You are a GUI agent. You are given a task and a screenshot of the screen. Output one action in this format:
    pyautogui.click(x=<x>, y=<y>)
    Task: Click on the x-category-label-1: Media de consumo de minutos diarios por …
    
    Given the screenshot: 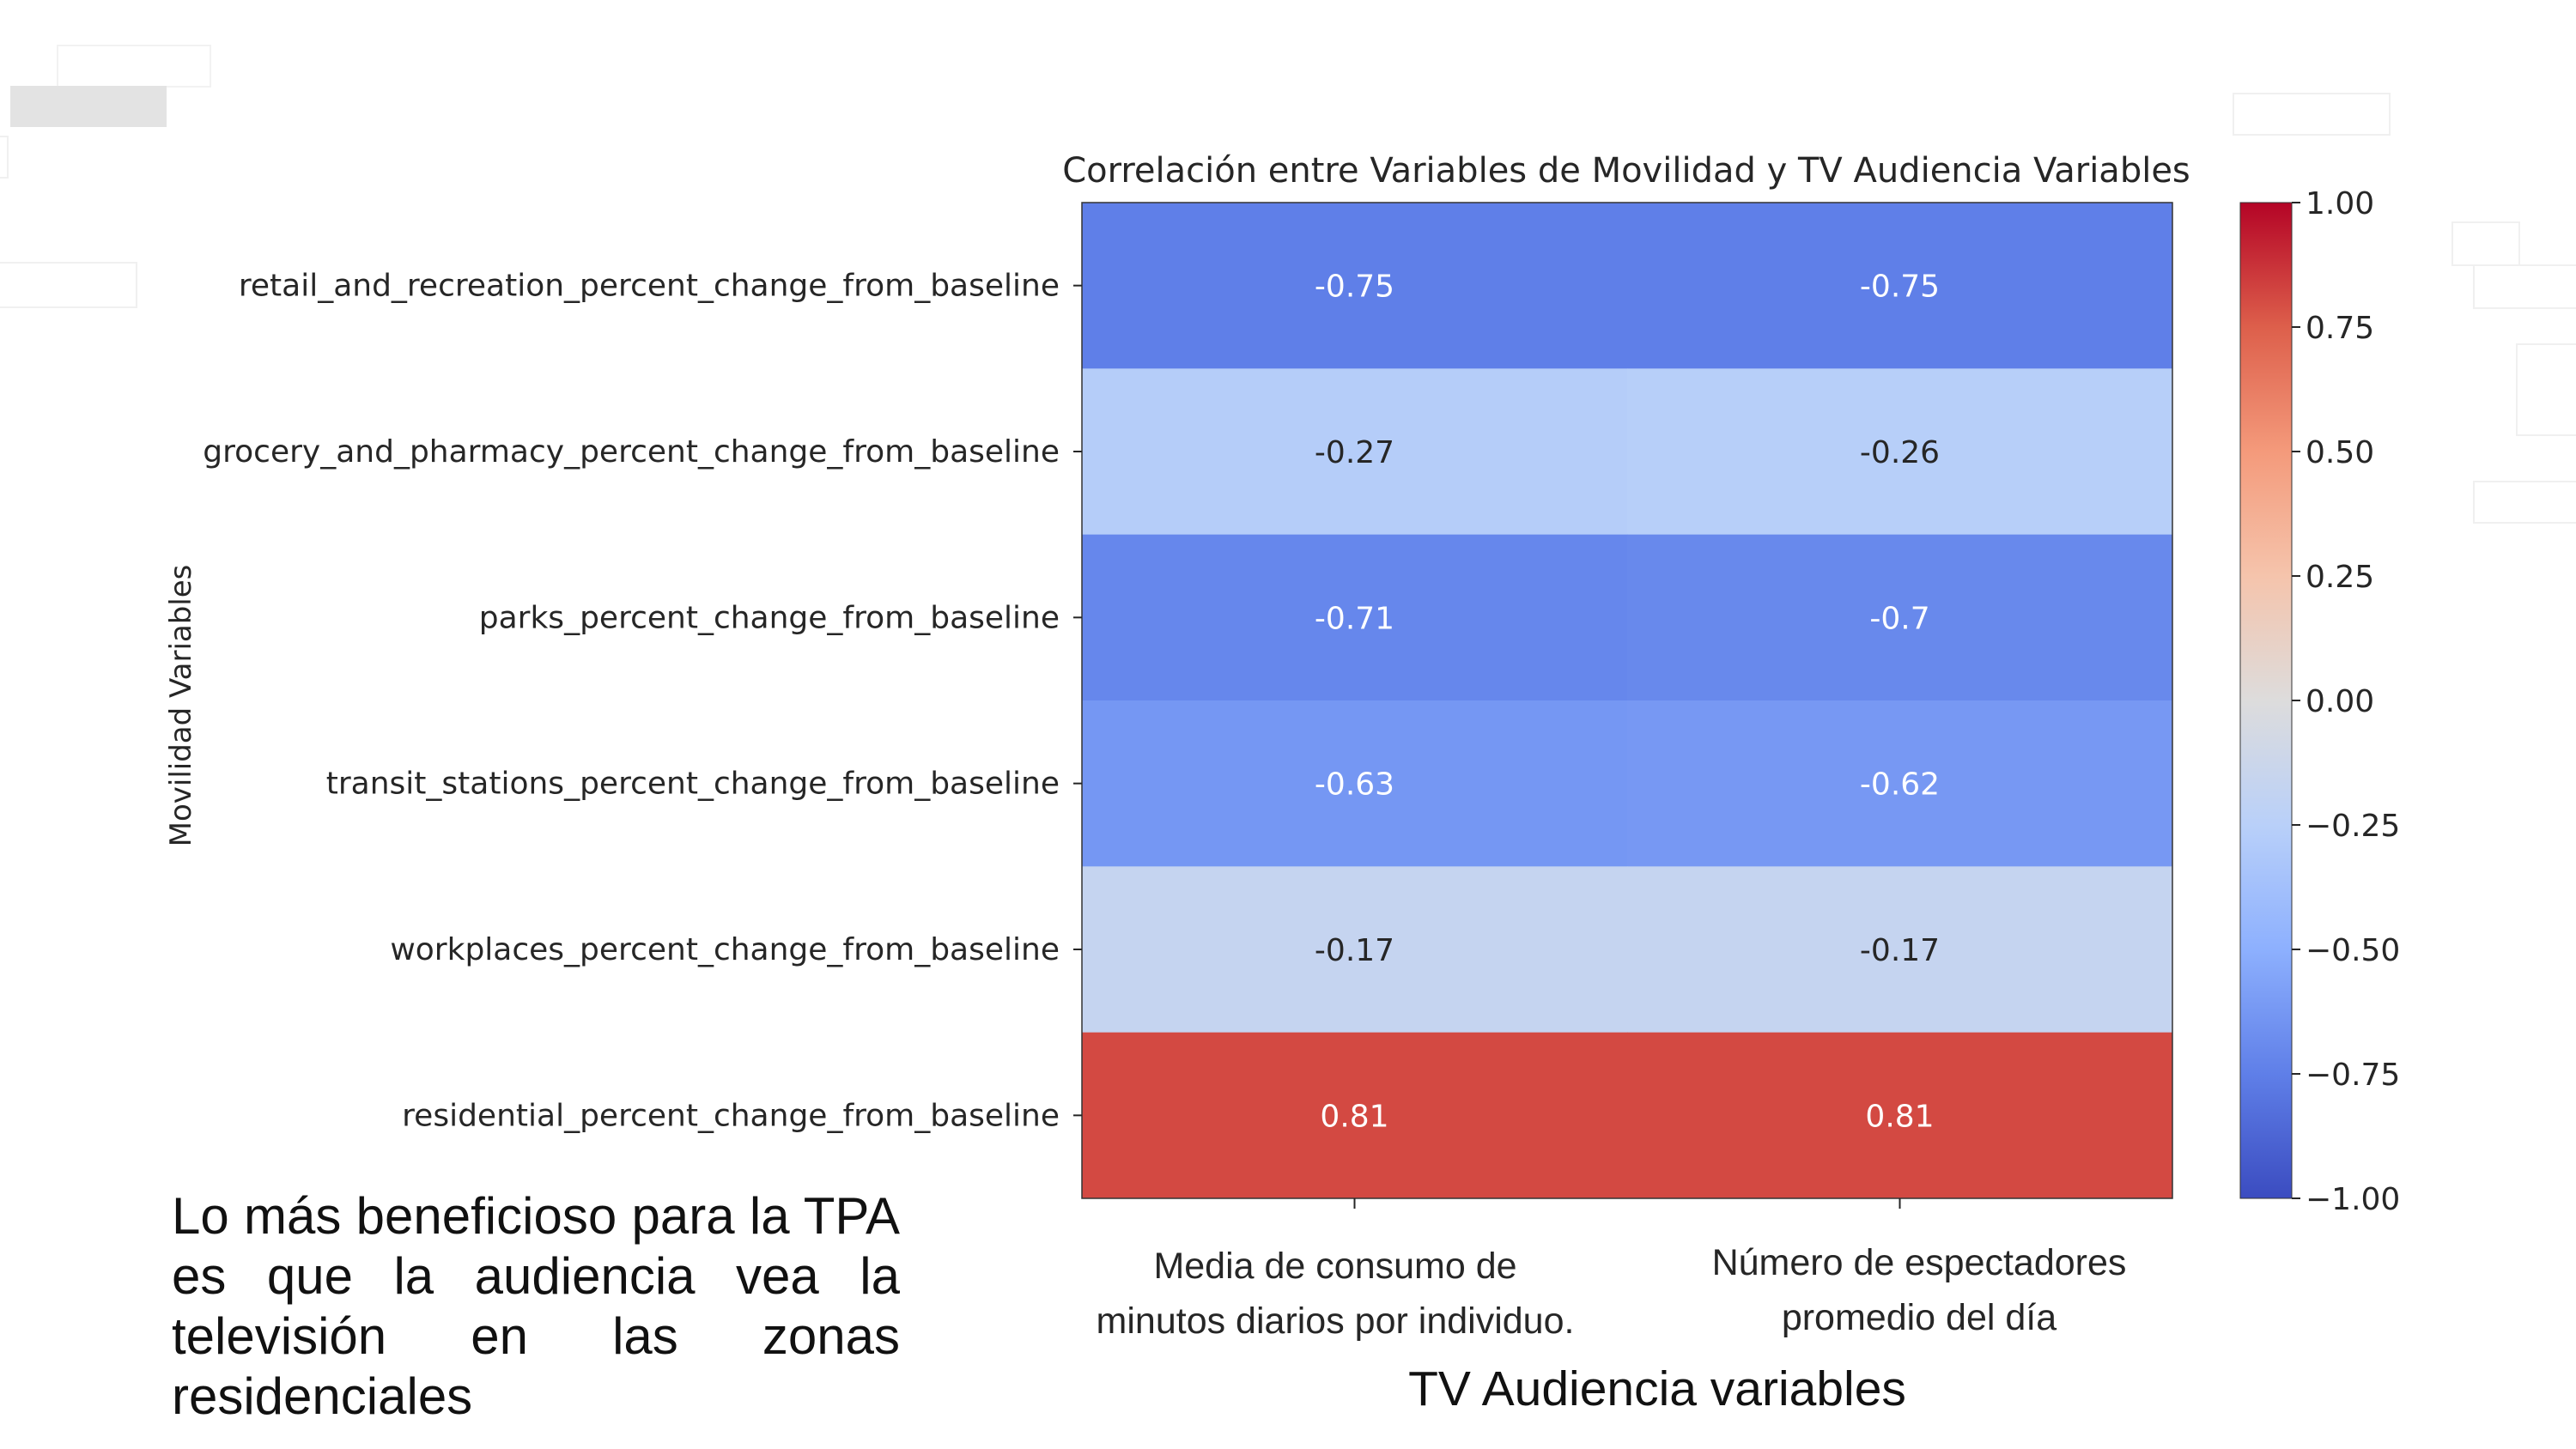 What is the action you would take?
    pyautogui.click(x=1335, y=1294)
    